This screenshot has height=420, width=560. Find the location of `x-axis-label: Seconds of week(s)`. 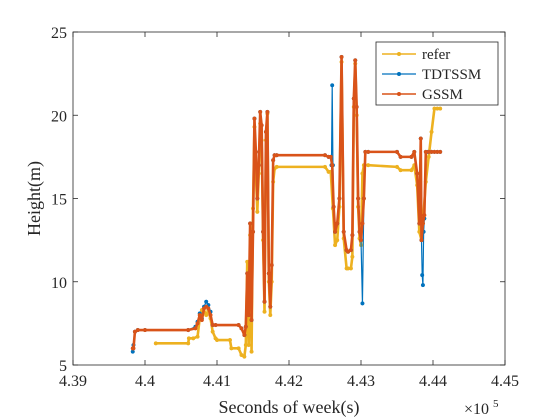

x-axis-label: Seconds of week(s) is located at coordinates (289, 407).